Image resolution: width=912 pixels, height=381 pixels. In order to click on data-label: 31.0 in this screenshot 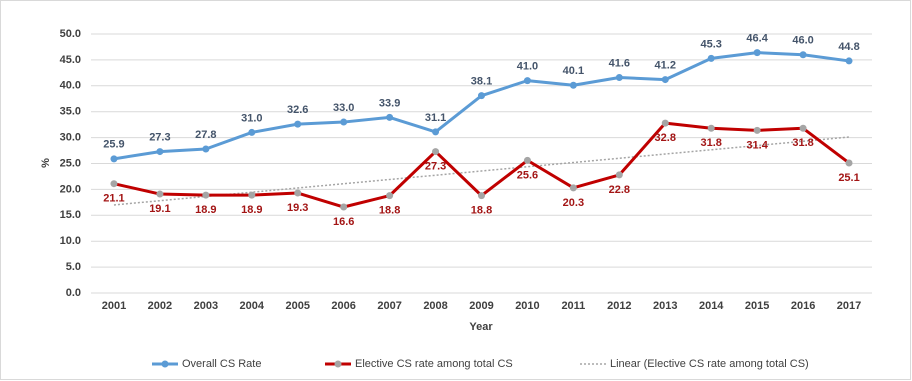, I will do `click(251, 118)`.